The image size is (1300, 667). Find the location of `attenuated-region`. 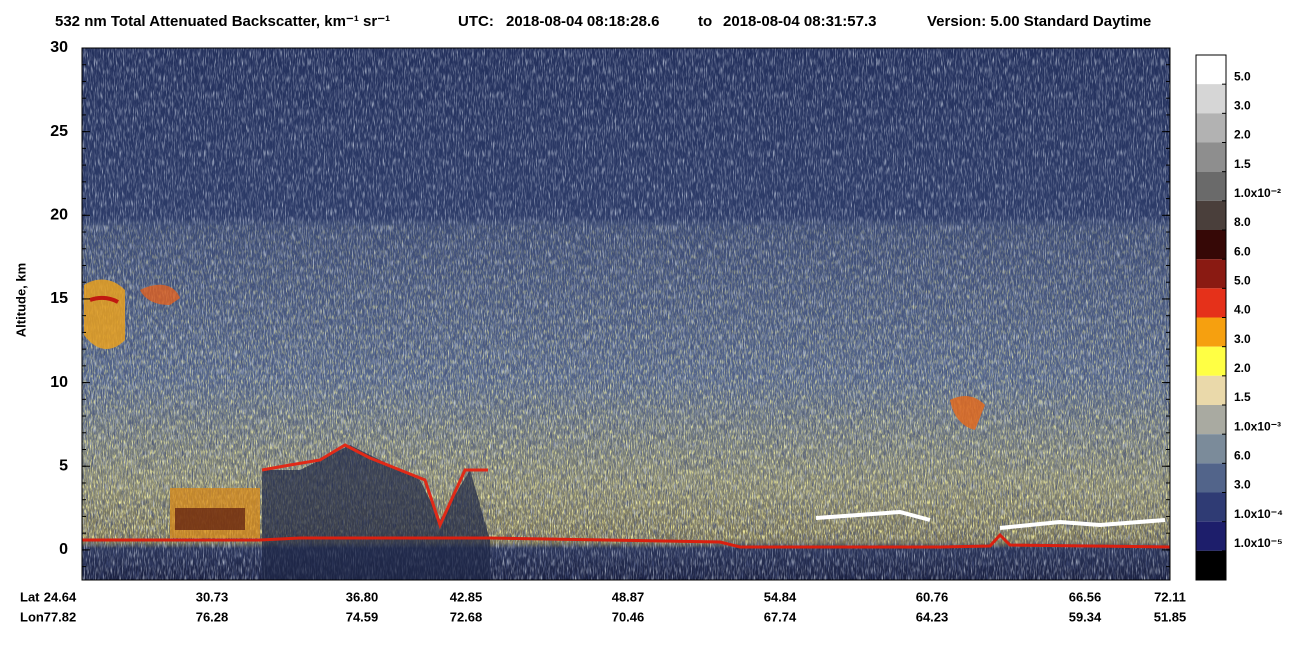

attenuated-region is located at coordinates (376, 512).